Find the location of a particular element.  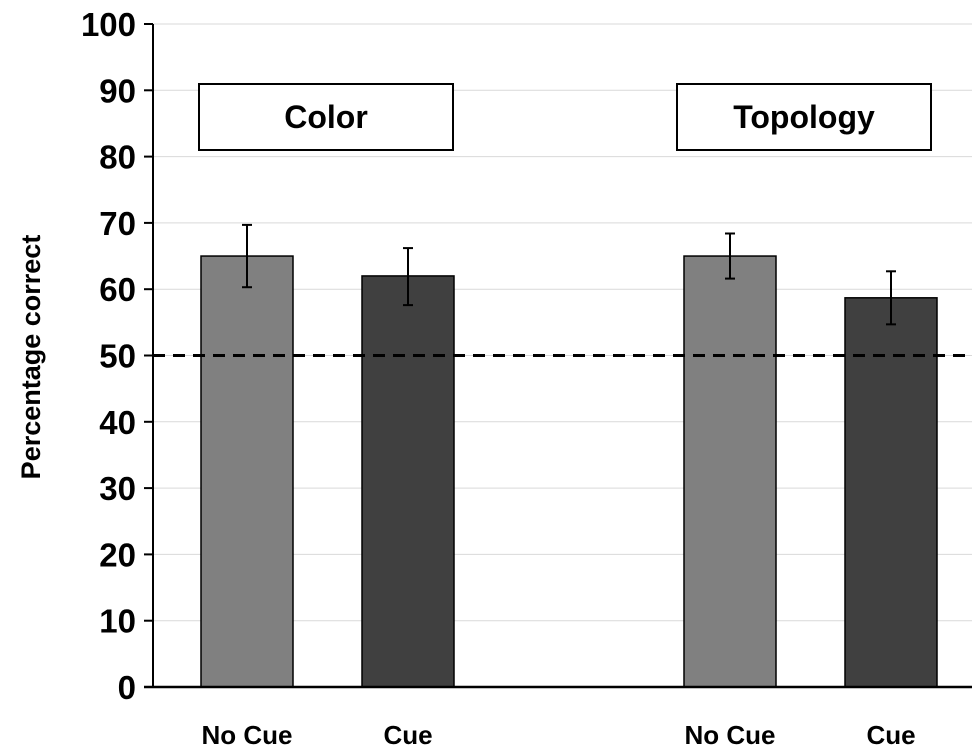

group-label: Topology is located at coordinates (804, 117).